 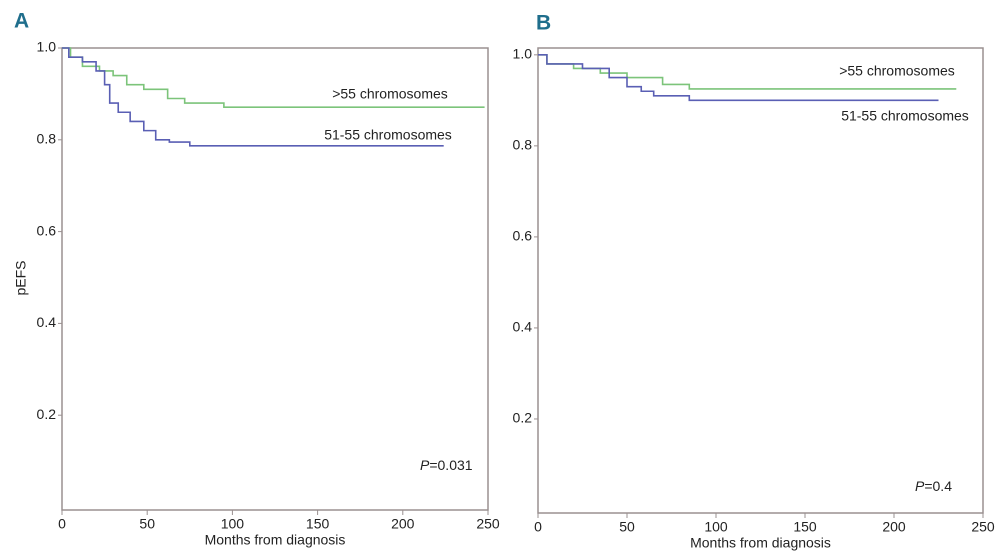 I want to click on p-number: =0.4, so click(x=938, y=486).